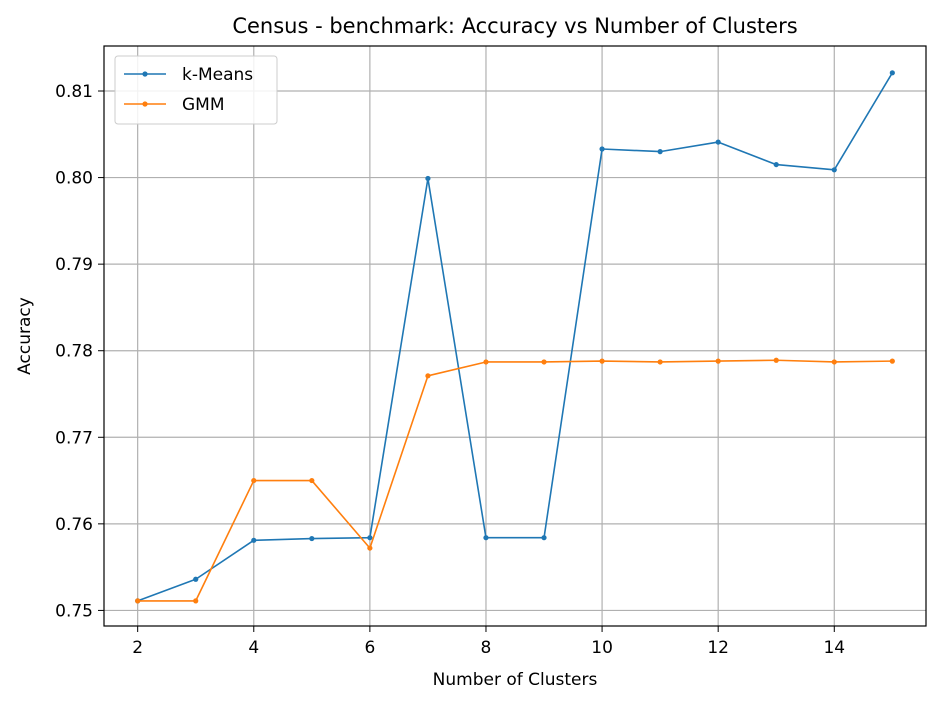 The image size is (944, 704). What do you see at coordinates (25, 336) in the screenshot?
I see `y-axis-title: Accuracy` at bounding box center [25, 336].